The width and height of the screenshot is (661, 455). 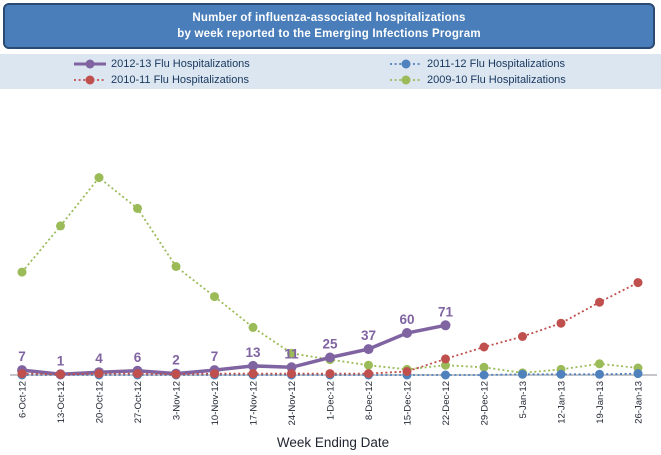 What do you see at coordinates (330, 344) in the screenshot?
I see `data-label: 25` at bounding box center [330, 344].